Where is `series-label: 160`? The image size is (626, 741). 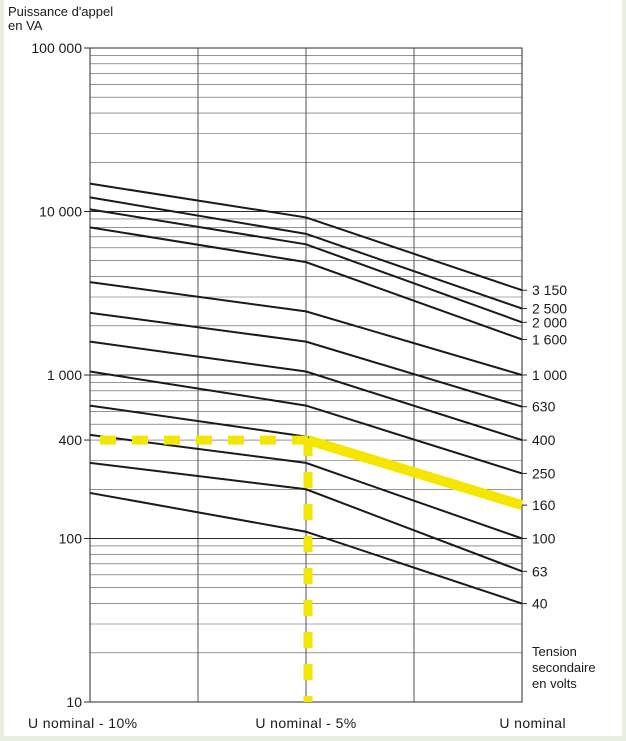
series-label: 160 is located at coordinates (544, 505).